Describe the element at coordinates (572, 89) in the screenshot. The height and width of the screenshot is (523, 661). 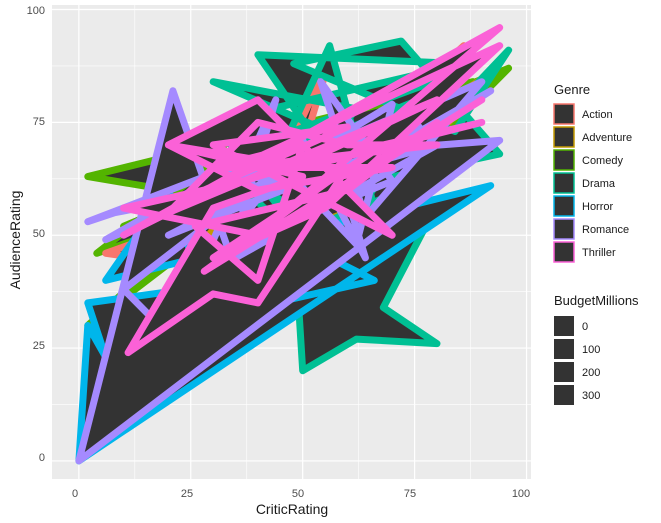
I see `legend-genre-title: Genre` at that location.